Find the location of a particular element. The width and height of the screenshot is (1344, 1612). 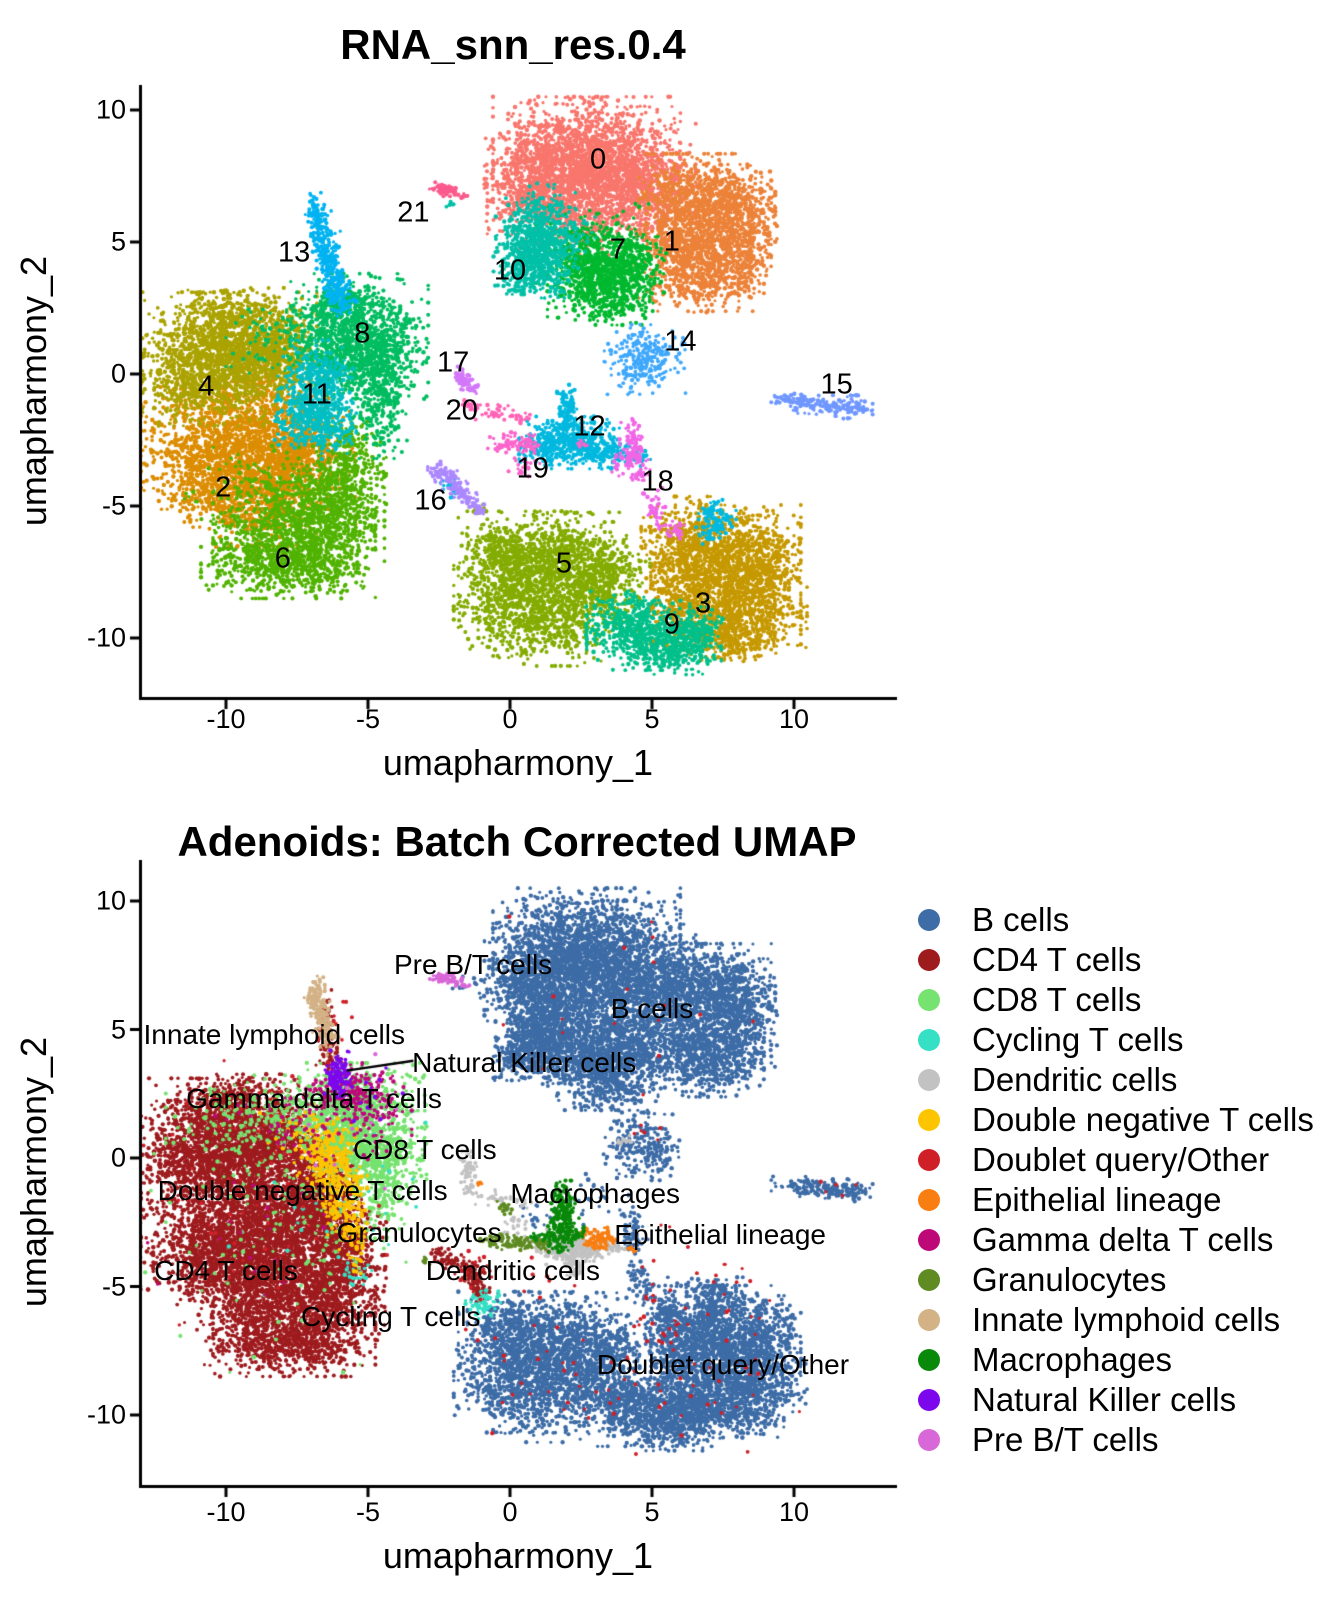

cluster-label-2: 2 is located at coordinates (223, 487).